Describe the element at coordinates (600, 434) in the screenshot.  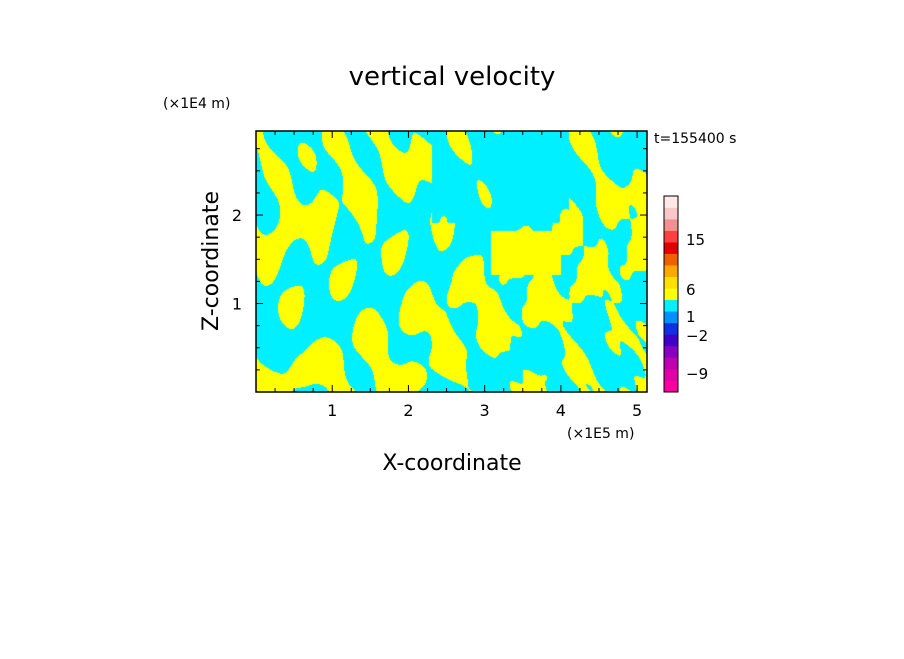
I see `x-unit-label: (×1E5 m)` at that location.